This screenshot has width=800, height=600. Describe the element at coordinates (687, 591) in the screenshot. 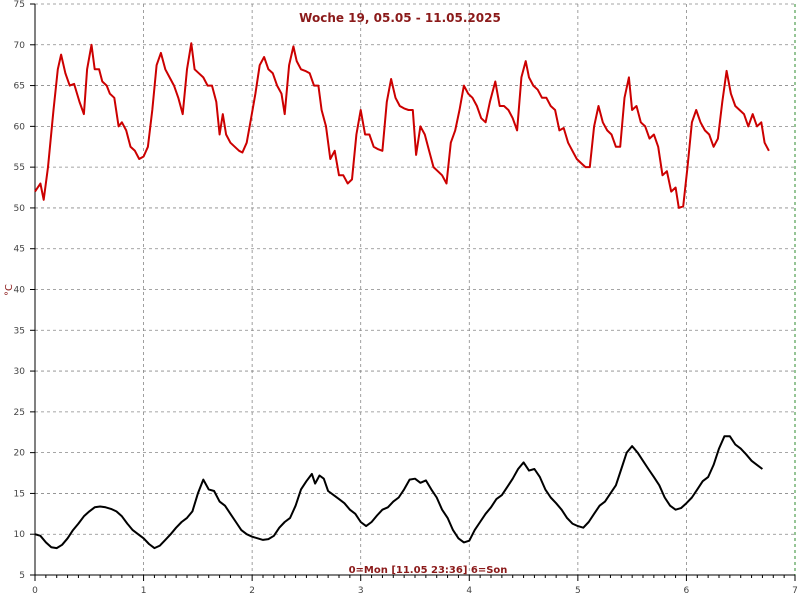

I see `x-tick-label: 6` at that location.